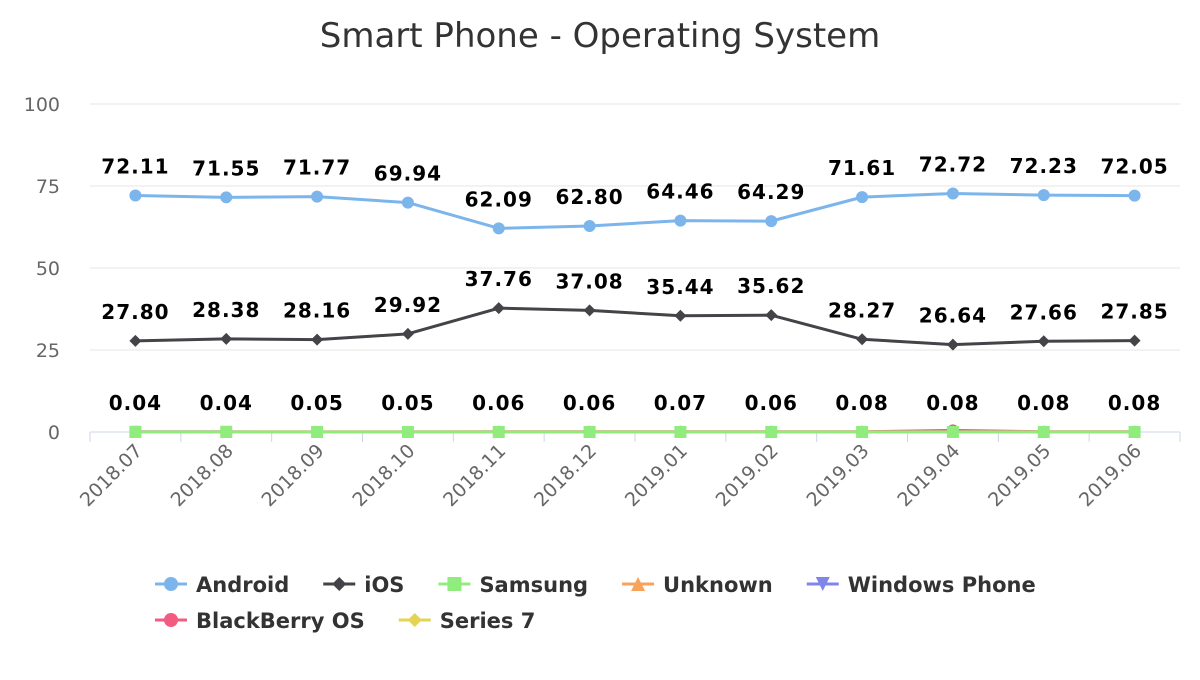  What do you see at coordinates (1110, 475) in the screenshot?
I see `x-tick-label: 2019.06` at bounding box center [1110, 475].